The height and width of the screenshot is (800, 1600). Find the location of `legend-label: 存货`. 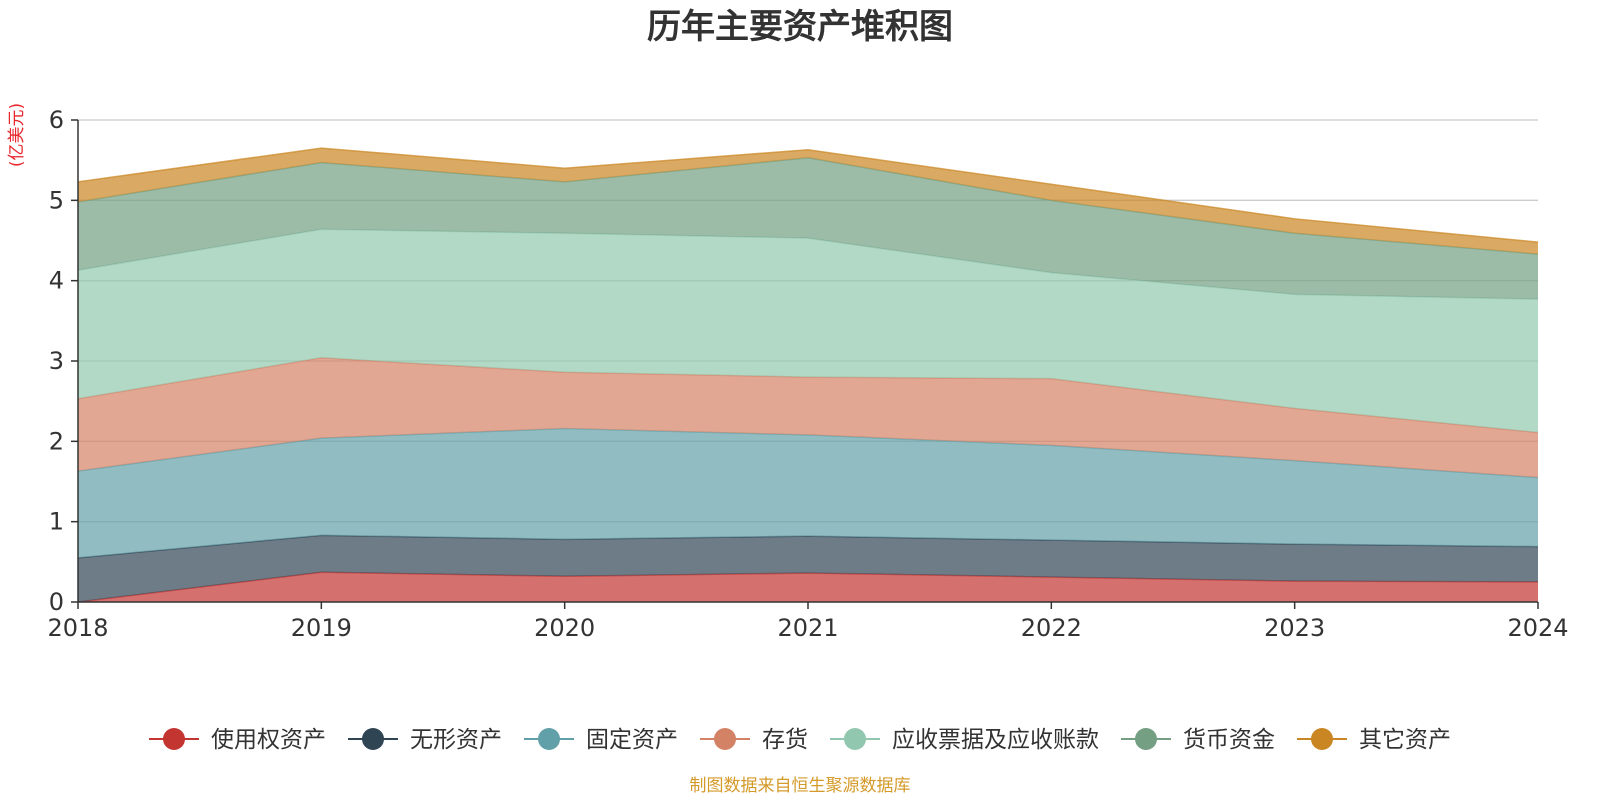

legend-label: 存货 is located at coordinates (785, 740).